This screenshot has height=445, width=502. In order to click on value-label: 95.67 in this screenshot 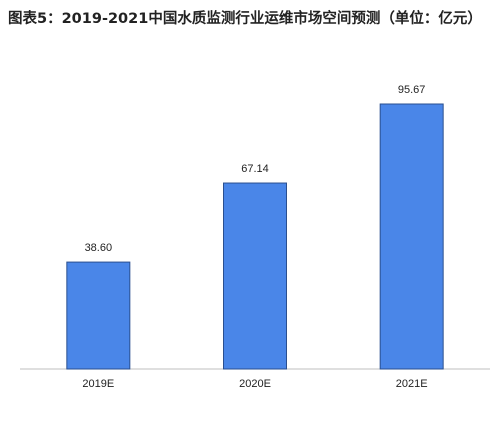, I will do `click(412, 90)`.